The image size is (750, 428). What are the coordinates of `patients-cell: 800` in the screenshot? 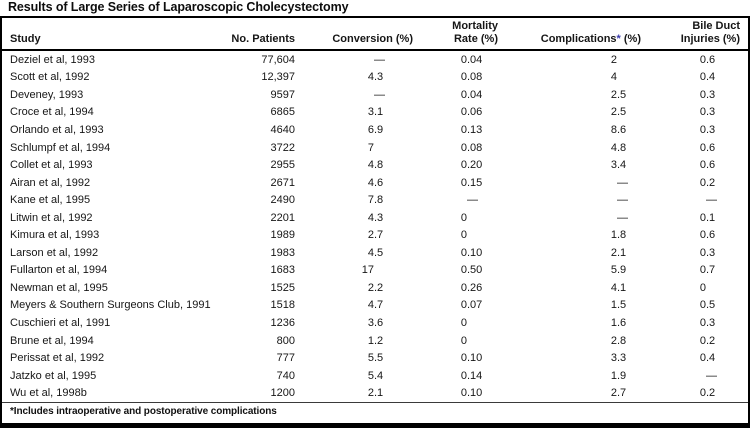 It's located at (285, 340).